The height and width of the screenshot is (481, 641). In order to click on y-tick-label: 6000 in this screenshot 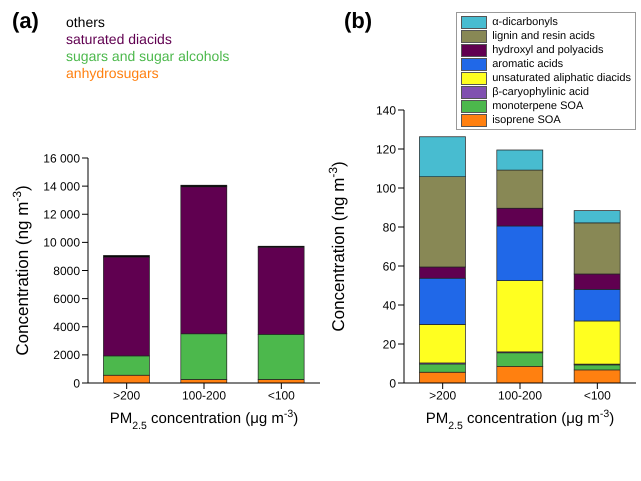, I will do `click(66, 299)`.